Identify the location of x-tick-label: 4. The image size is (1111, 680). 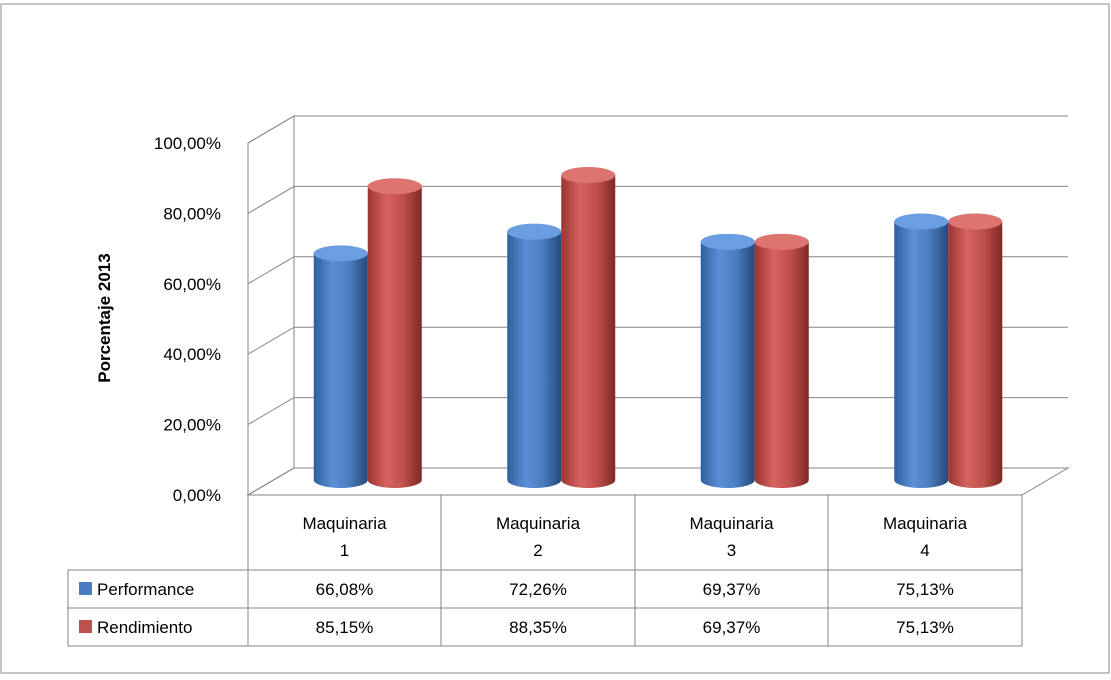
(924, 550).